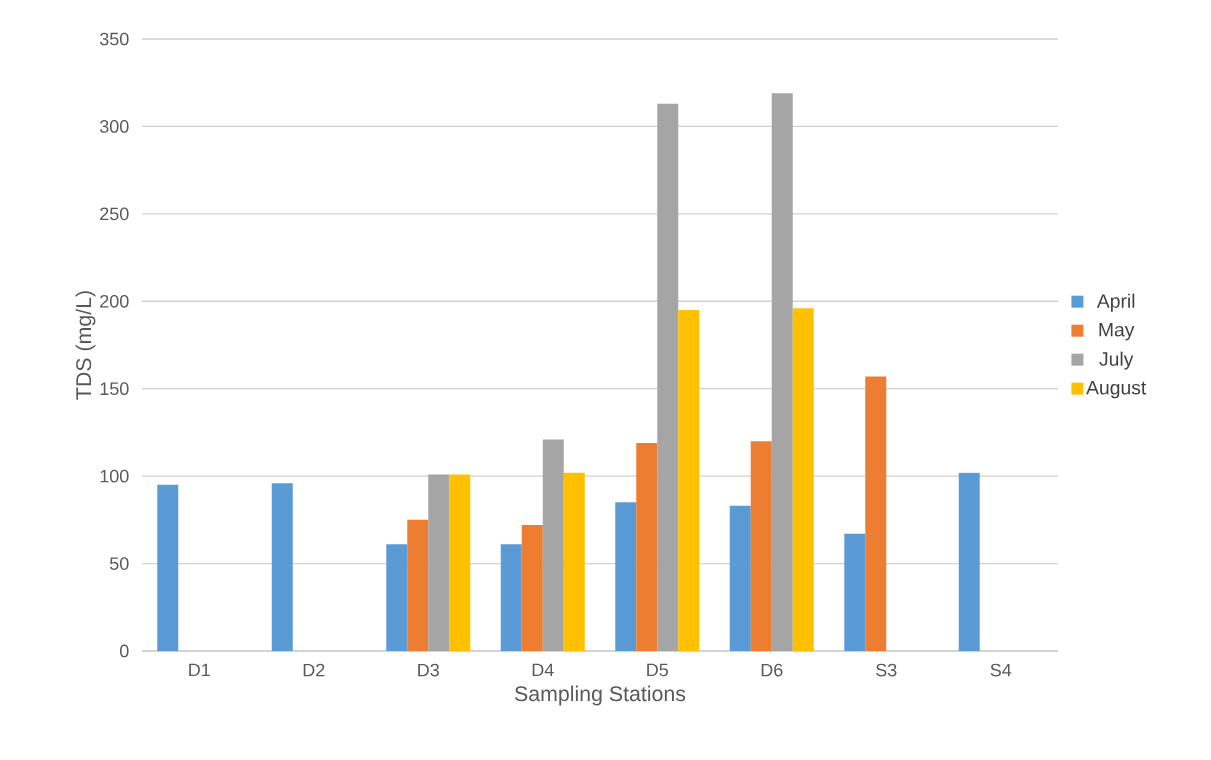 This screenshot has height=760, width=1211. What do you see at coordinates (114, 214) in the screenshot?
I see `y-tick-label: 250` at bounding box center [114, 214].